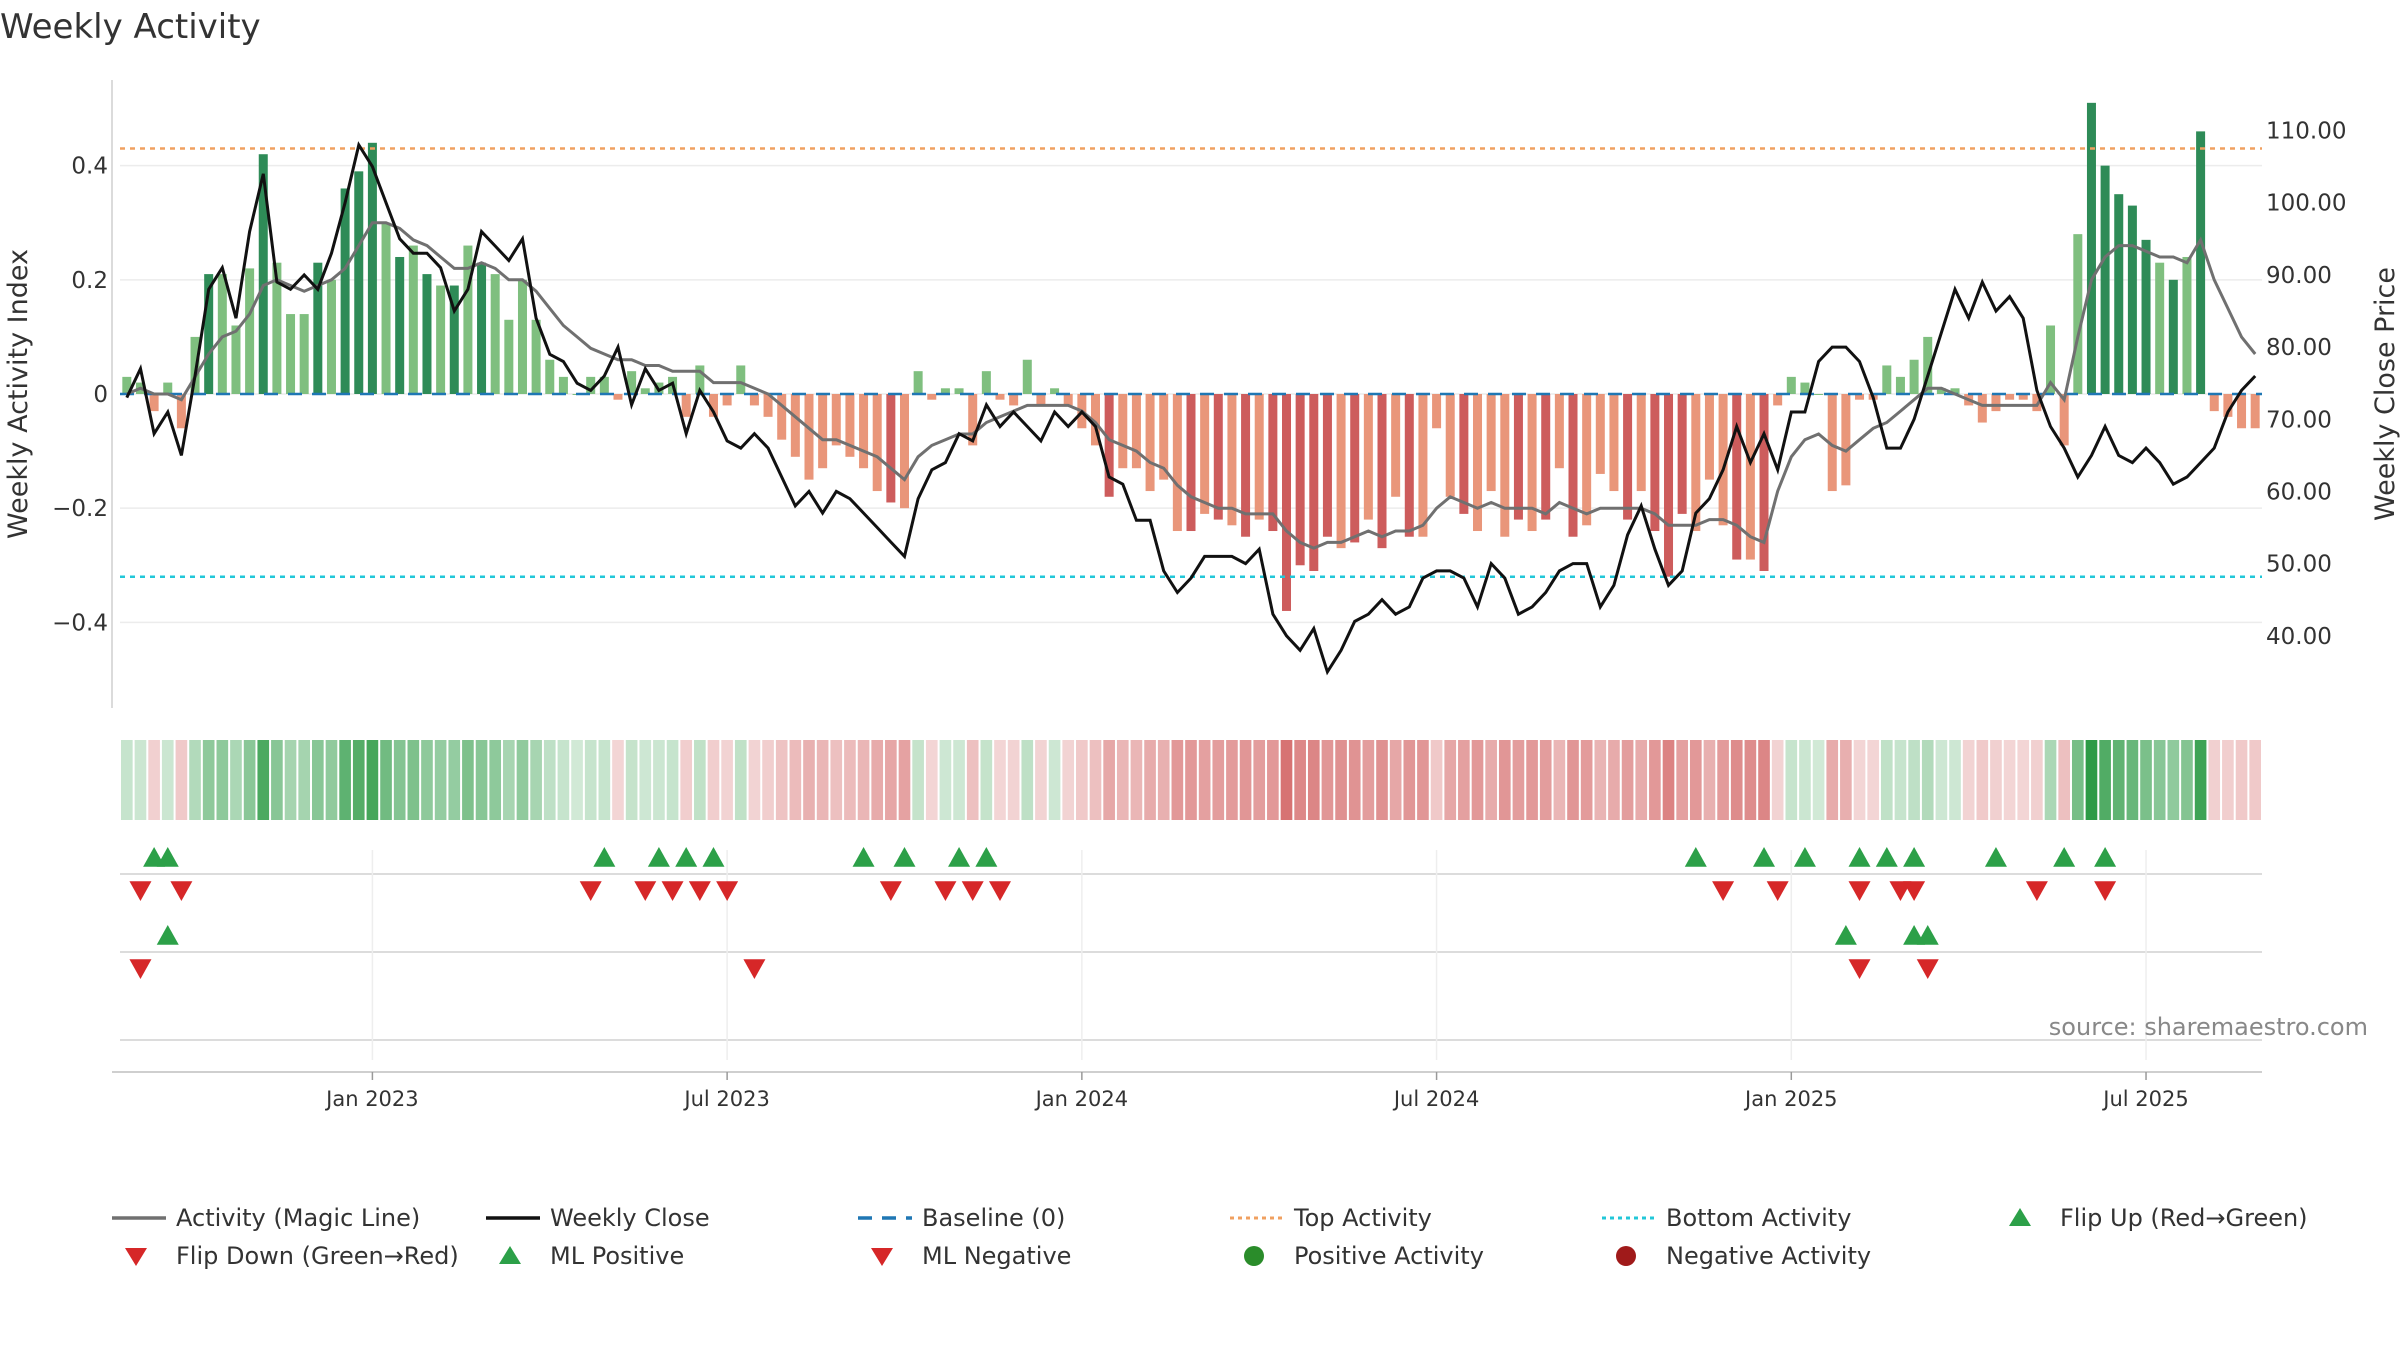 This screenshot has width=2400, height=1350. What do you see at coordinates (617, 1256) in the screenshot?
I see `legend-label: ML Positive` at bounding box center [617, 1256].